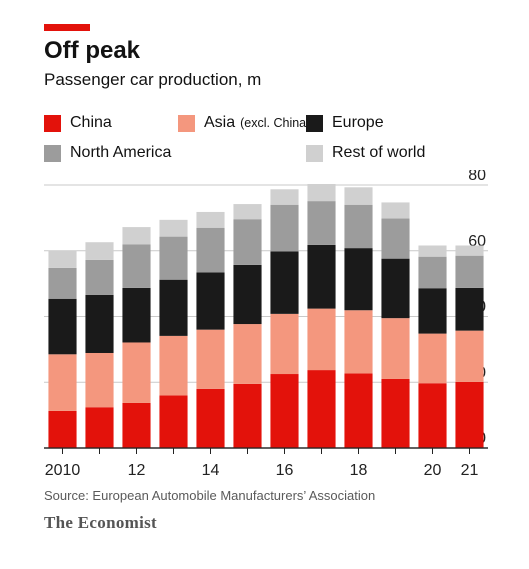 Image resolution: width=529 pixels, height=569 pixels. I want to click on brand-accent-bar, so click(67, 27).